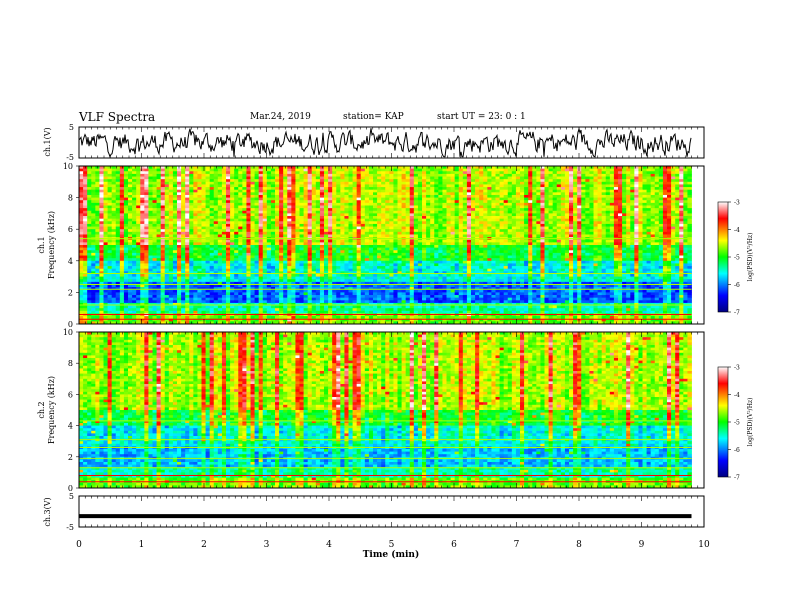 Image resolution: width=792 pixels, height=612 pixels. Describe the element at coordinates (117, 117) in the screenshot. I see `chart-title: VLF Spectra` at that location.